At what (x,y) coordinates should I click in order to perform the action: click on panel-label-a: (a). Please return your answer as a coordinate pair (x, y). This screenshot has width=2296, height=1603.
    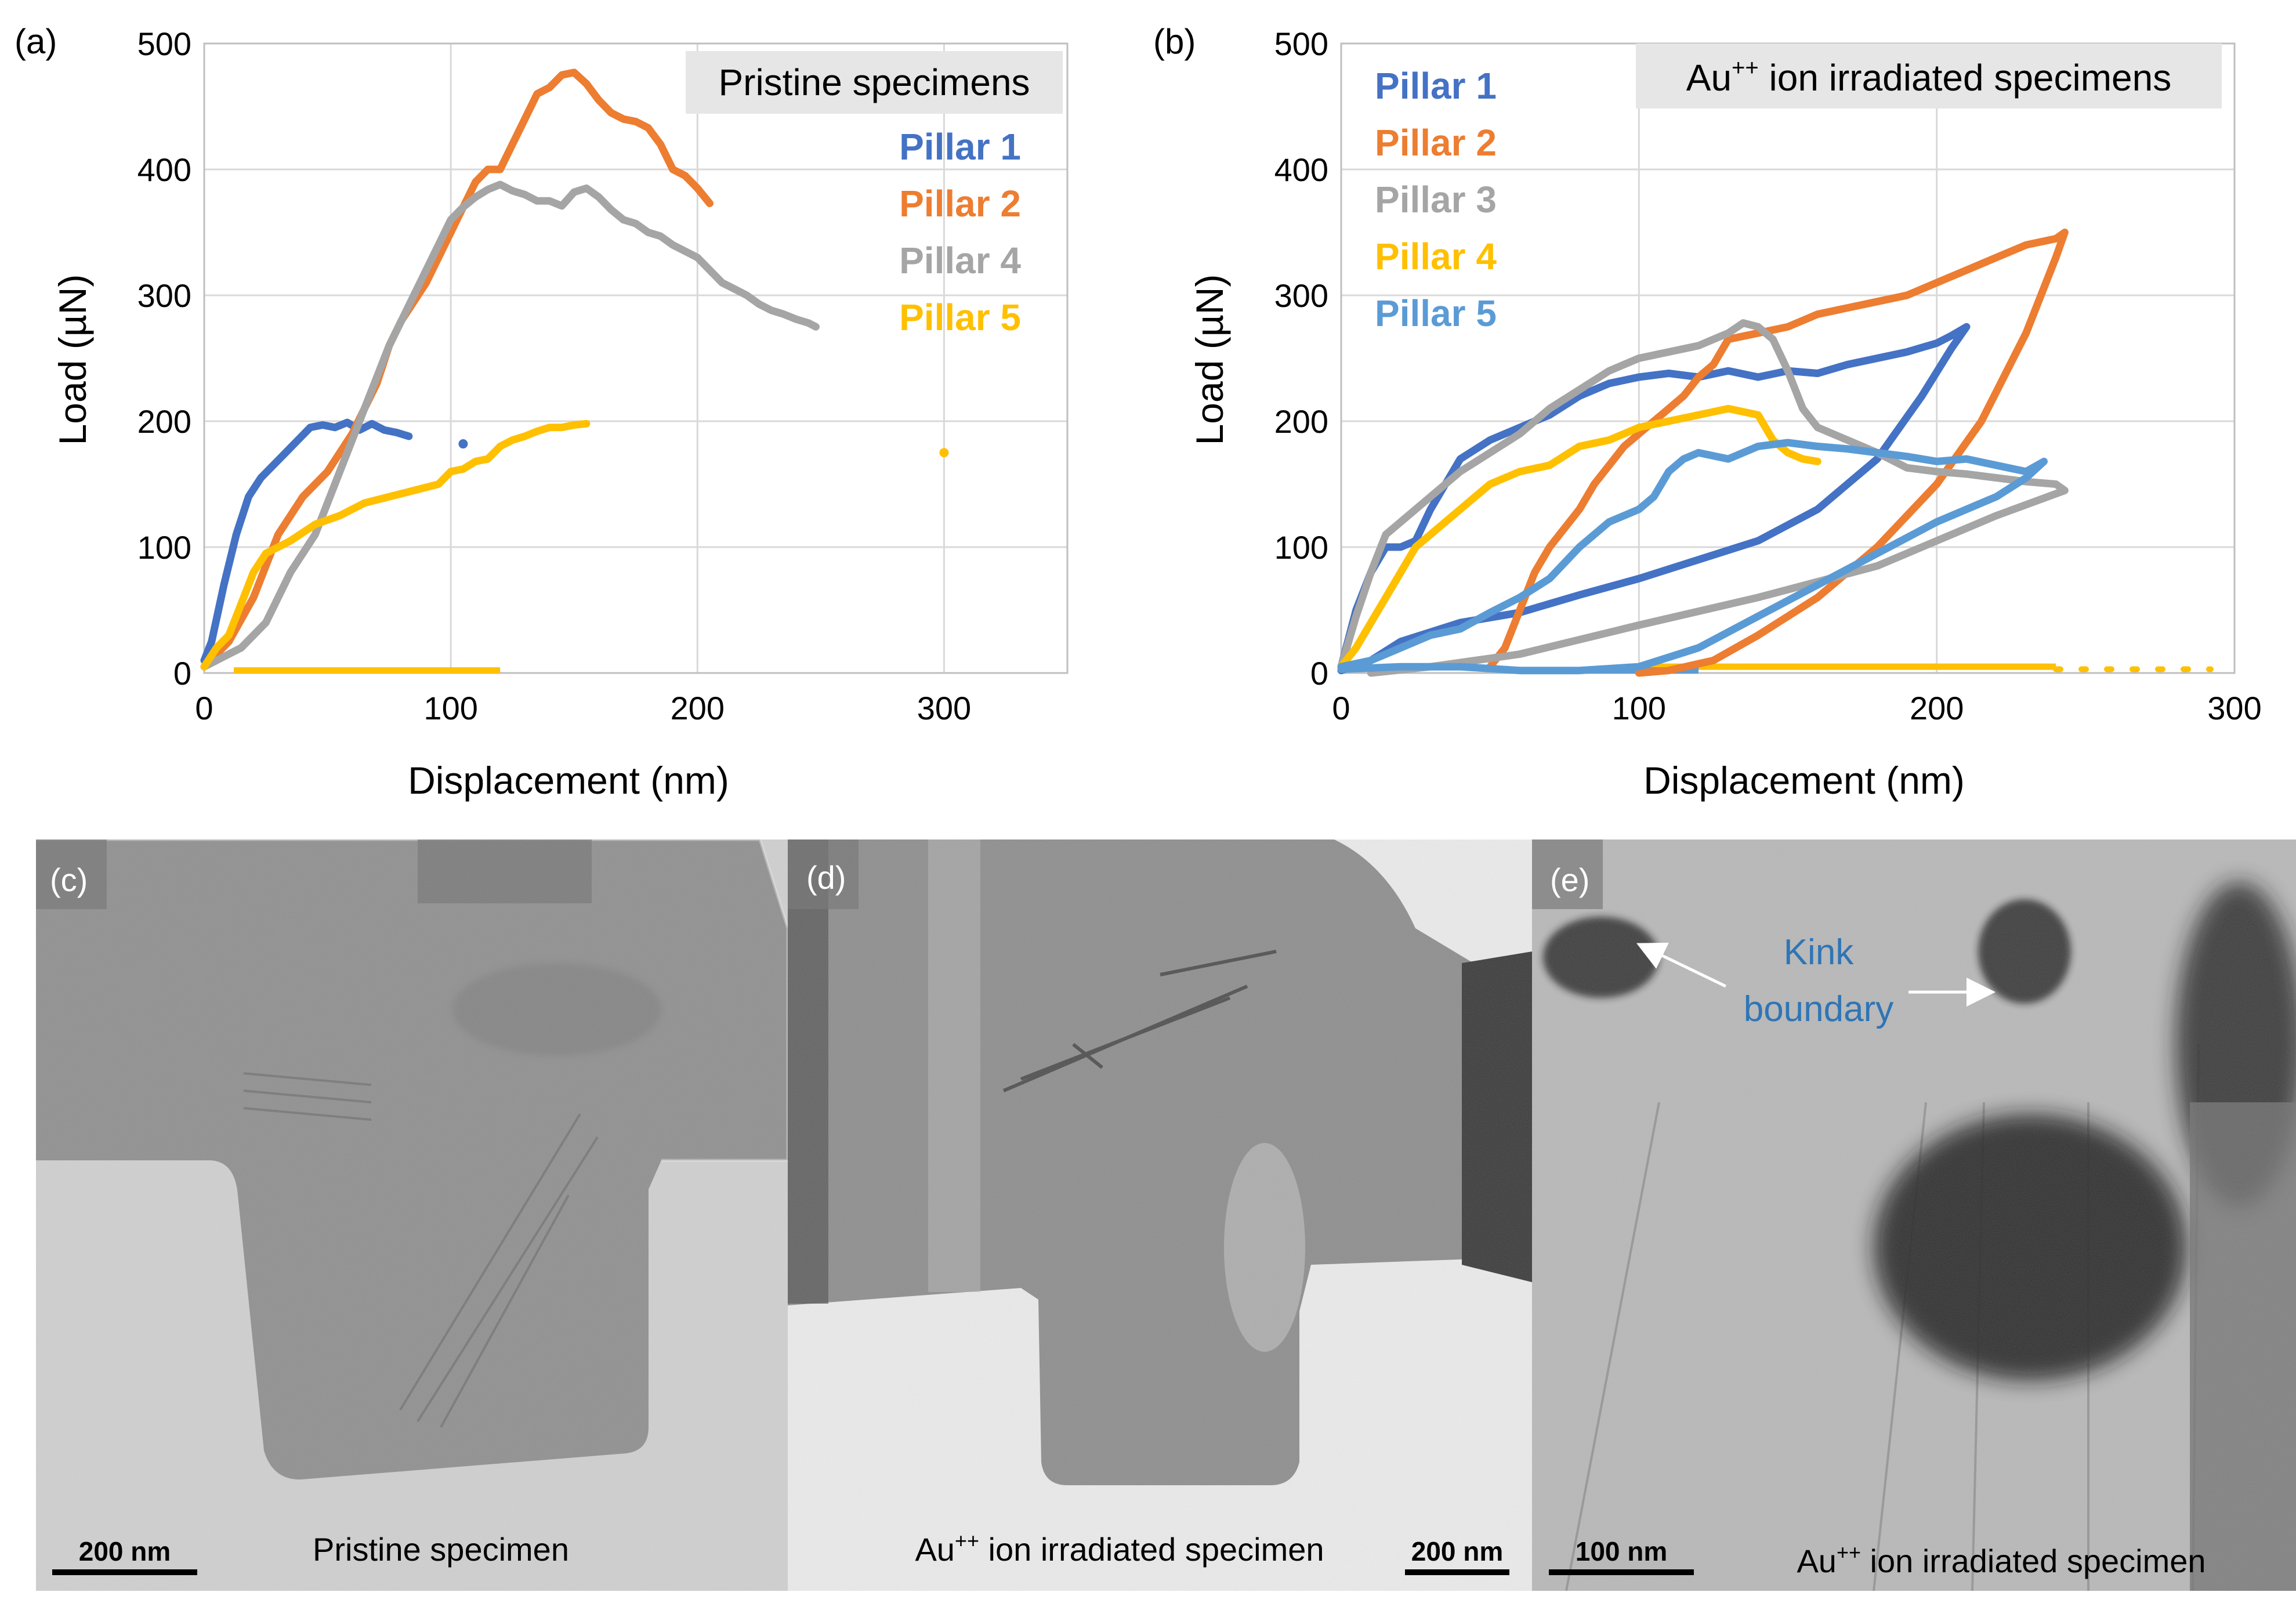
    Looking at the image, I should click on (36, 42).